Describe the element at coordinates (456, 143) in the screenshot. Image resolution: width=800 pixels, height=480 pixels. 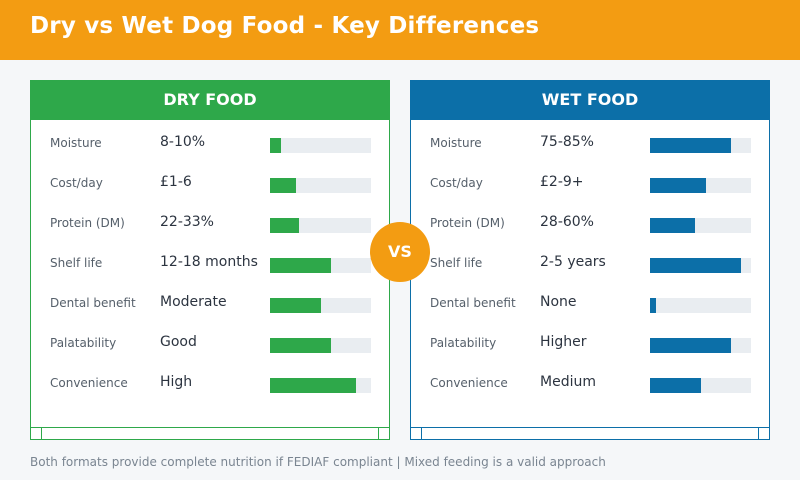
I see `wet-row-label: Moisture` at that location.